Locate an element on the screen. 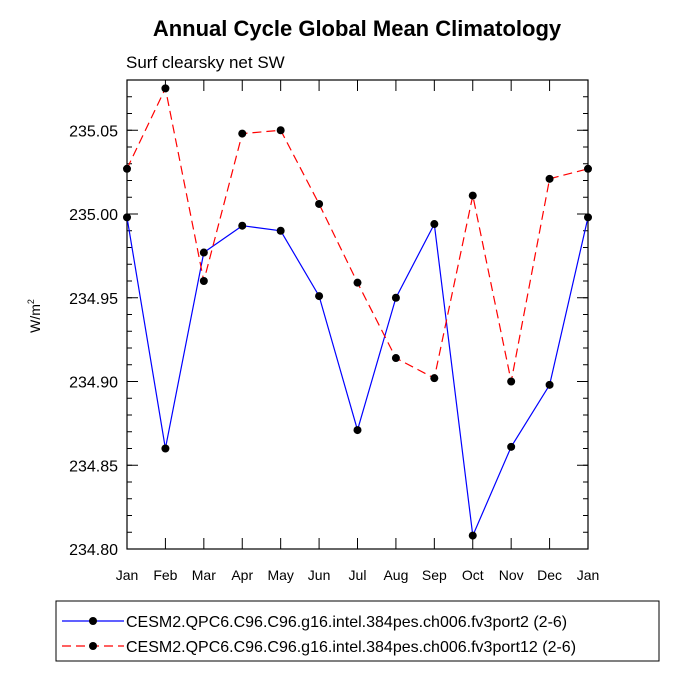  x-tick-label: Nov is located at coordinates (511, 575).